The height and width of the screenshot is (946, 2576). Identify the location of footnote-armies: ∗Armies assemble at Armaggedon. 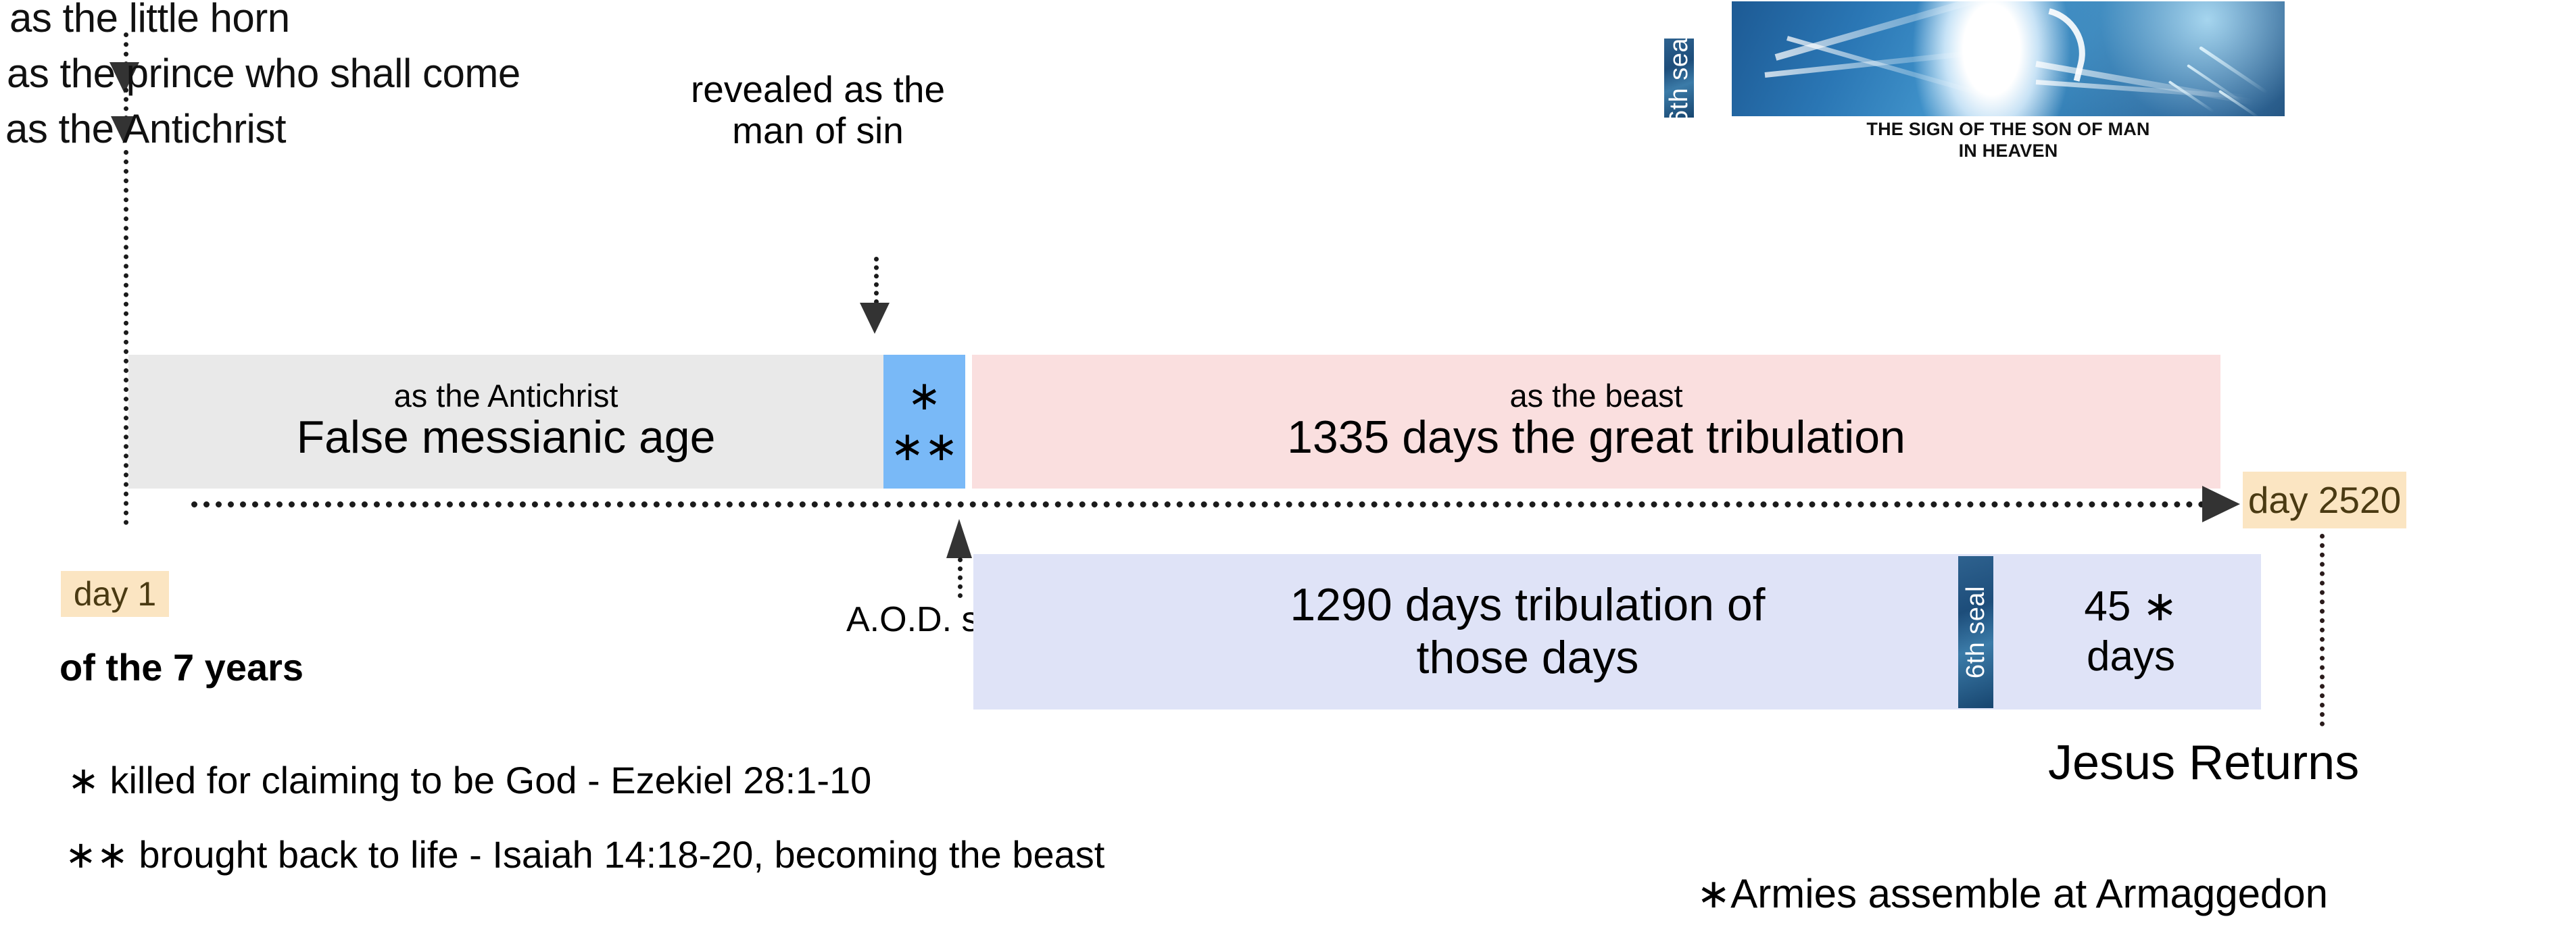
(2013, 893).